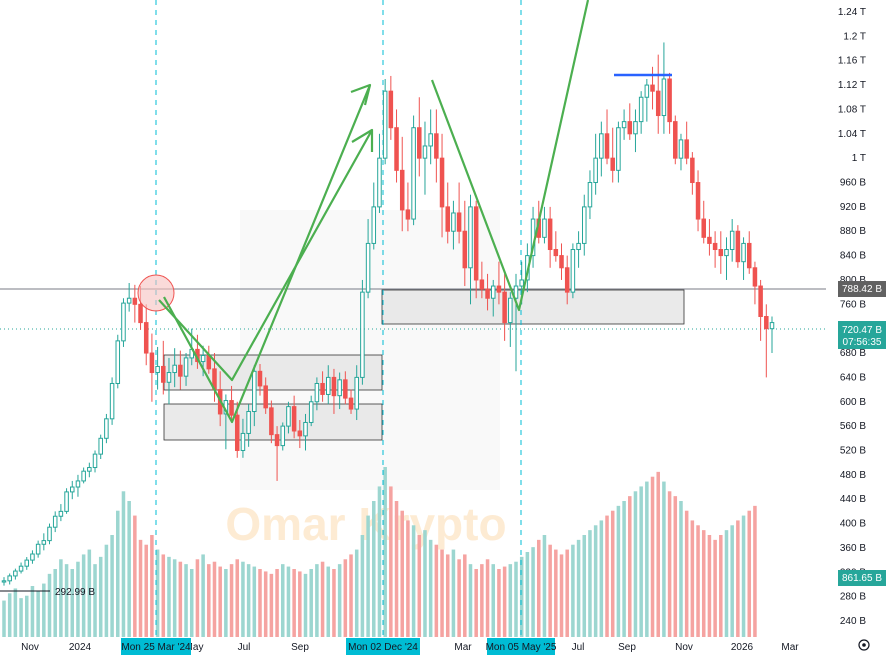 The height and width of the screenshot is (660, 886). I want to click on y-tick-label: 400 B, so click(853, 524).